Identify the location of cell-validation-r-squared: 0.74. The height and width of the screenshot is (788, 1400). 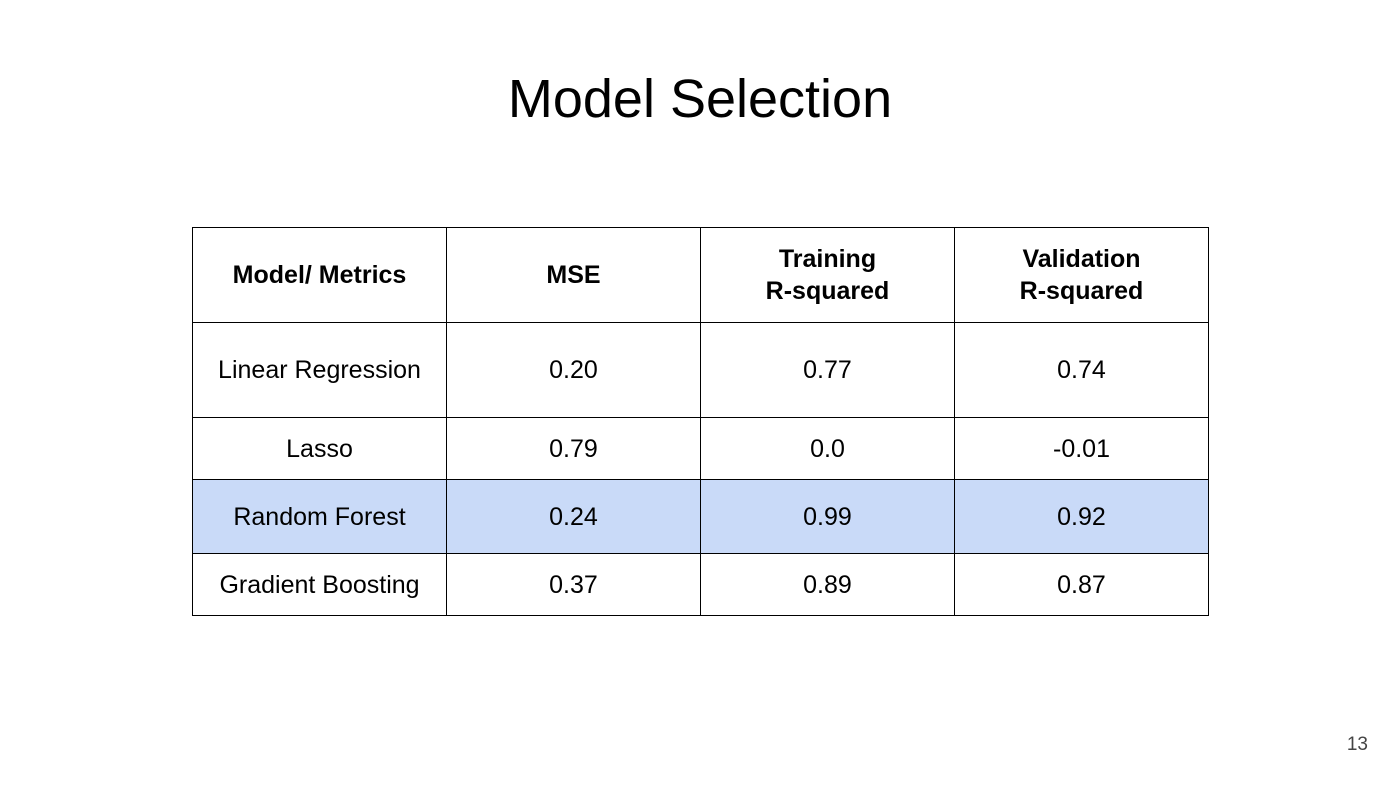
(1081, 370).